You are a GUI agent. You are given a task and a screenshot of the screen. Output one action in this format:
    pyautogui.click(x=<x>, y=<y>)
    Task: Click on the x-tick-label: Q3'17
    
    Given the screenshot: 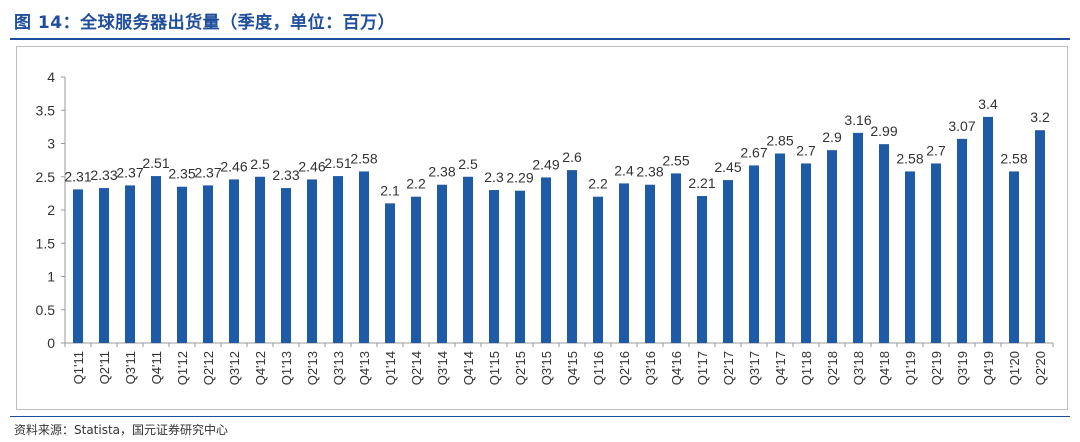 What is the action you would take?
    pyautogui.click(x=754, y=368)
    